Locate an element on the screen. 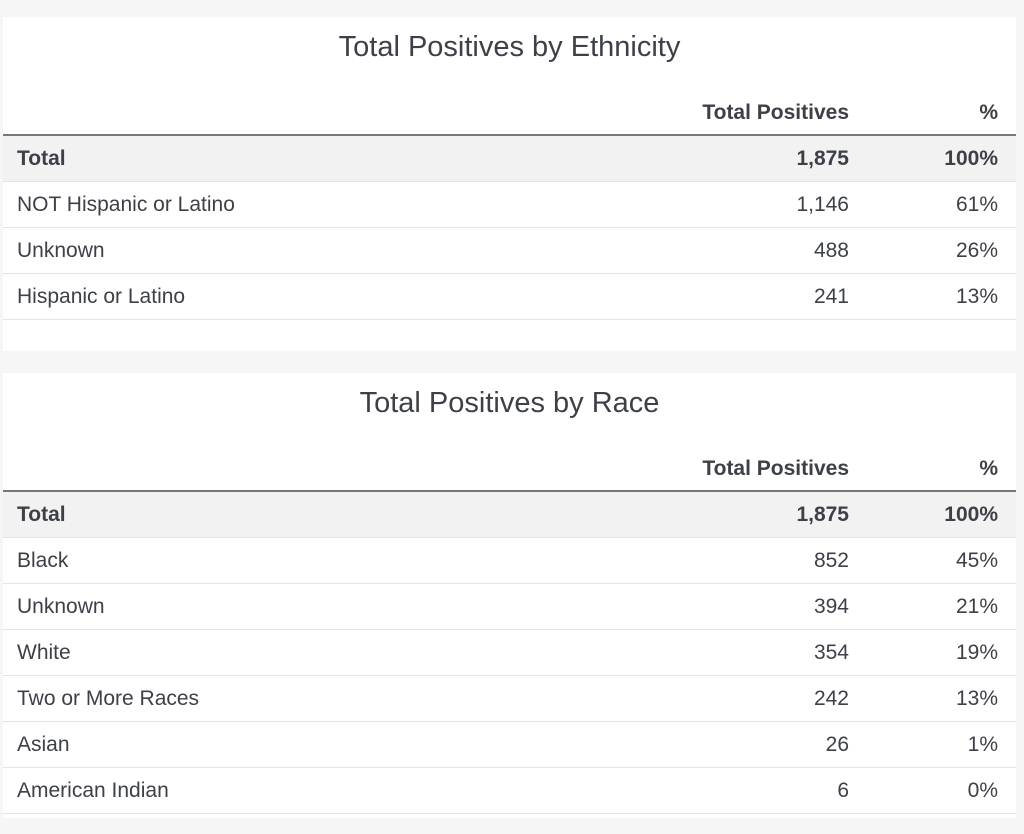 This screenshot has width=1024, height=834. row-total-positives: 1,146 is located at coordinates (822, 204).